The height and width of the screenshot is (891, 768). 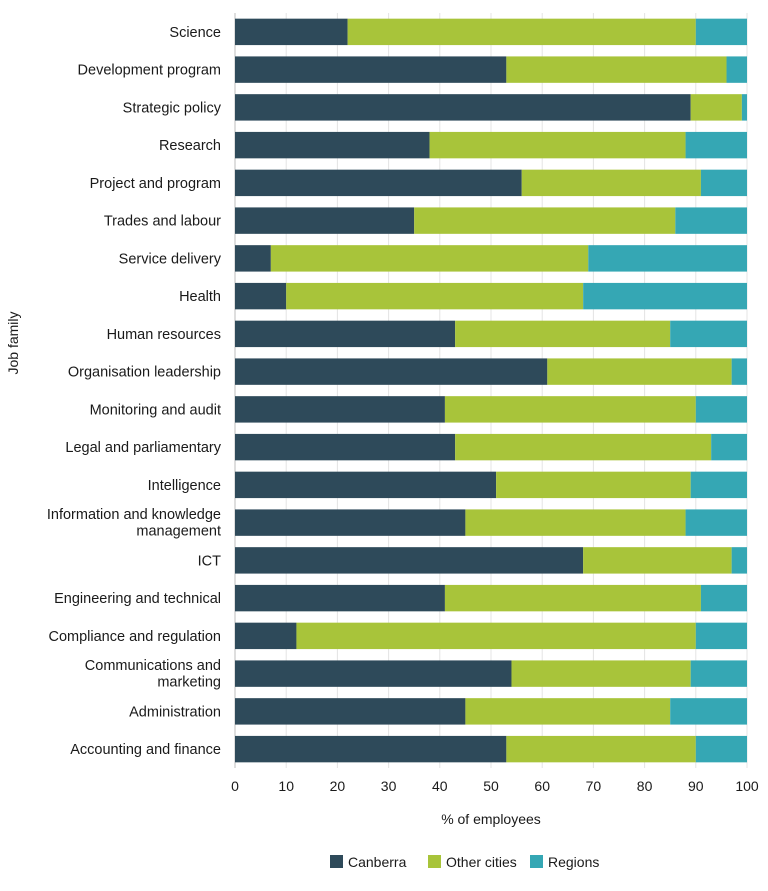 I want to click on category-label: Health, so click(x=200, y=297).